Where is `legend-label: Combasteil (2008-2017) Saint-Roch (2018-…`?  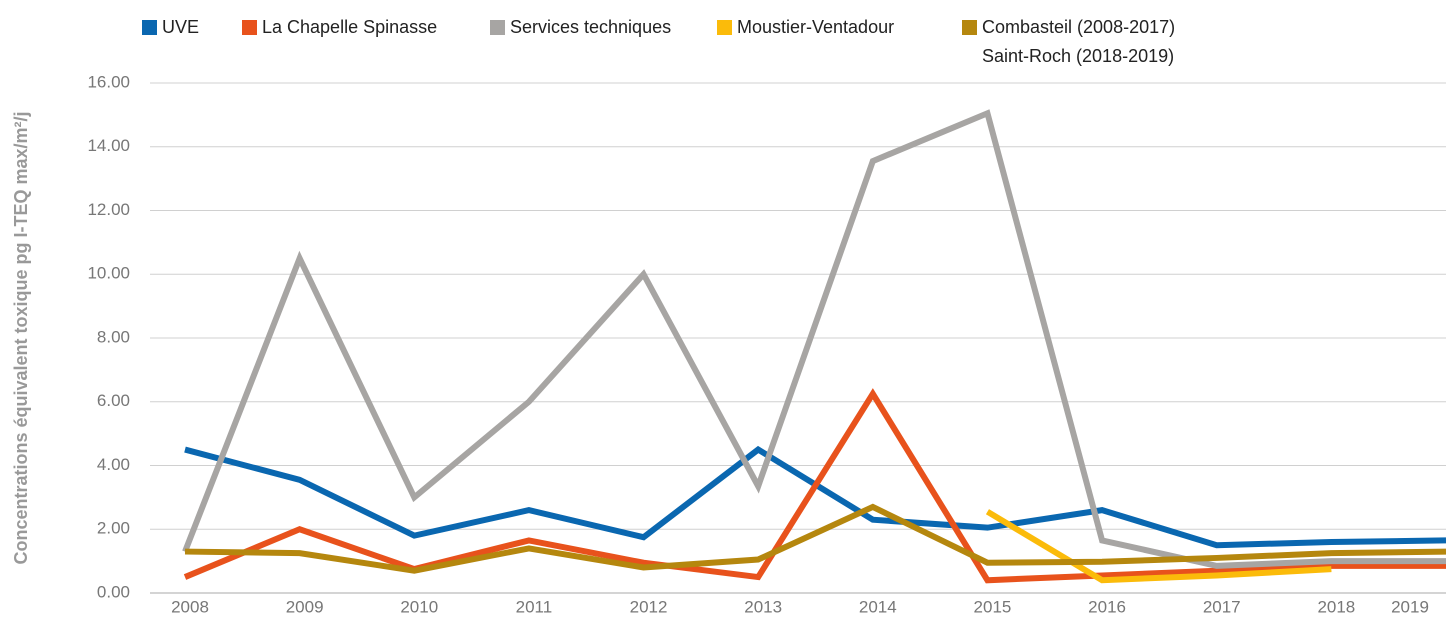 legend-label: Combasteil (2008-2017) Saint-Roch (2018-… is located at coordinates (1079, 41).